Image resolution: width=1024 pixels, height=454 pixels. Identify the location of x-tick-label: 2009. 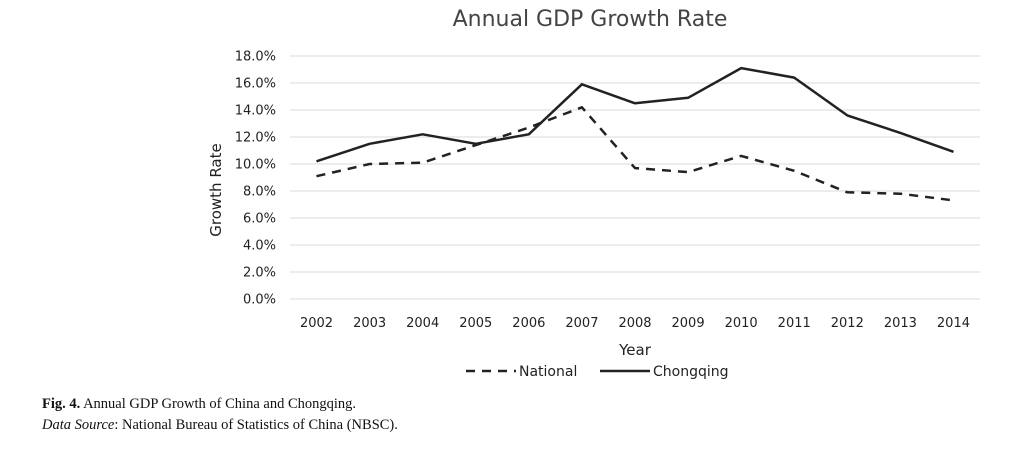
(688, 323).